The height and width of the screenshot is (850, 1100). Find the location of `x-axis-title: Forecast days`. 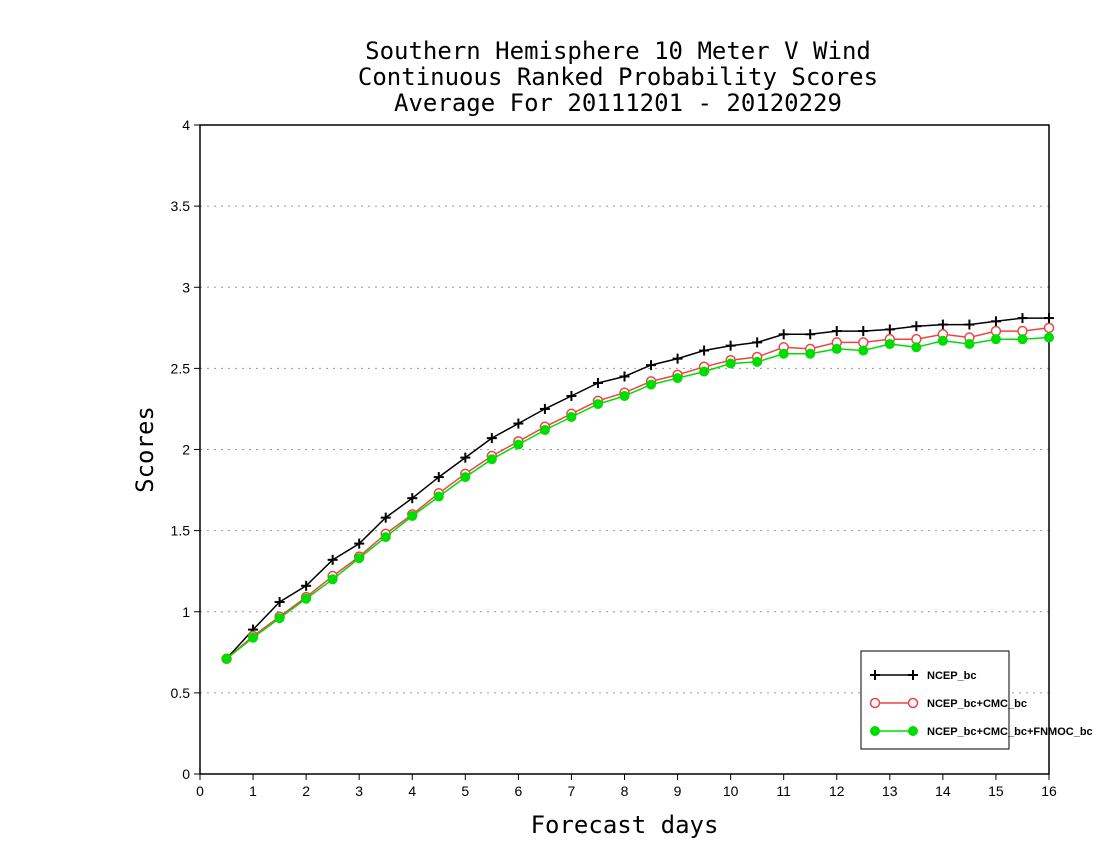

x-axis-title: Forecast days is located at coordinates (625, 825).